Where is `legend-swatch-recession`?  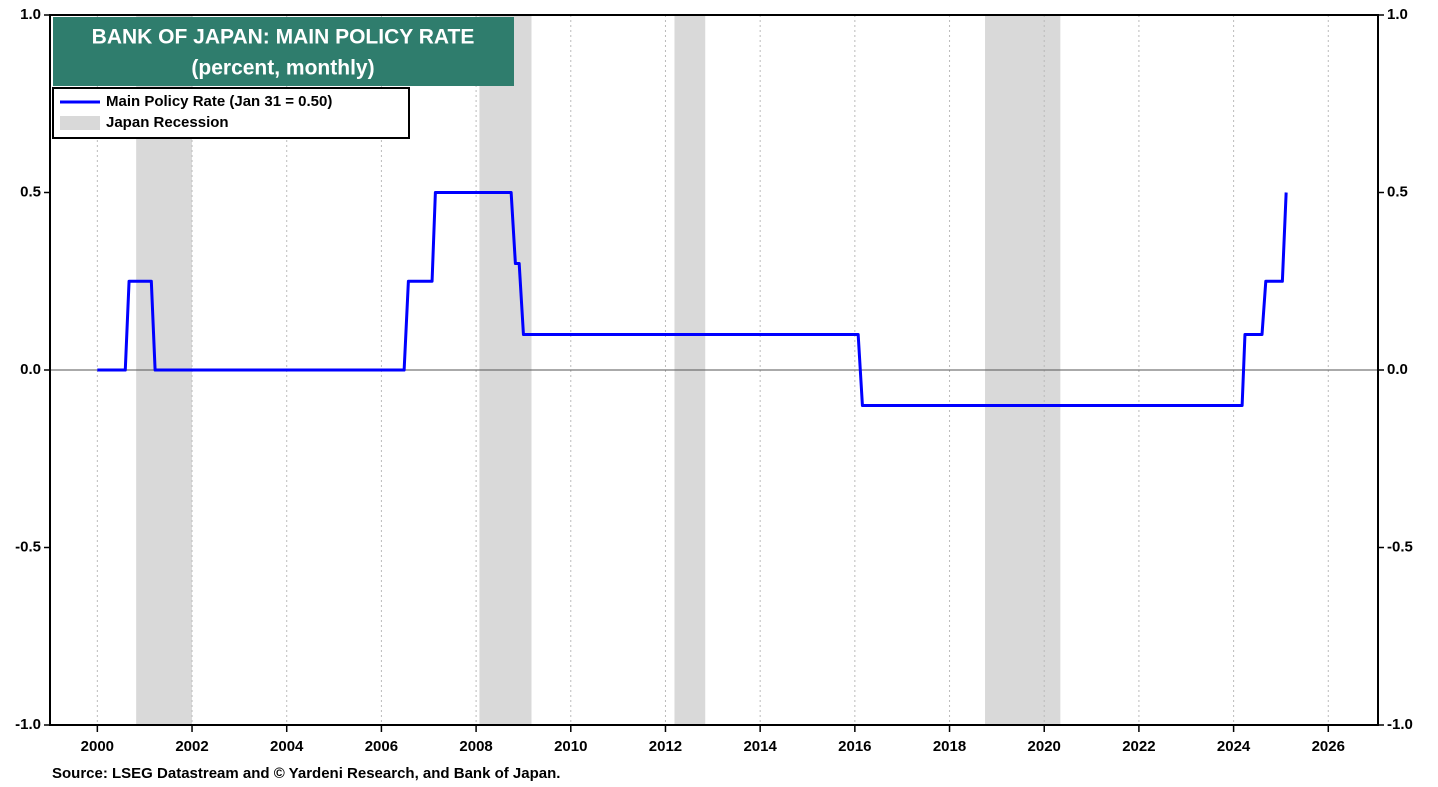
legend-swatch-recession is located at coordinates (80, 123).